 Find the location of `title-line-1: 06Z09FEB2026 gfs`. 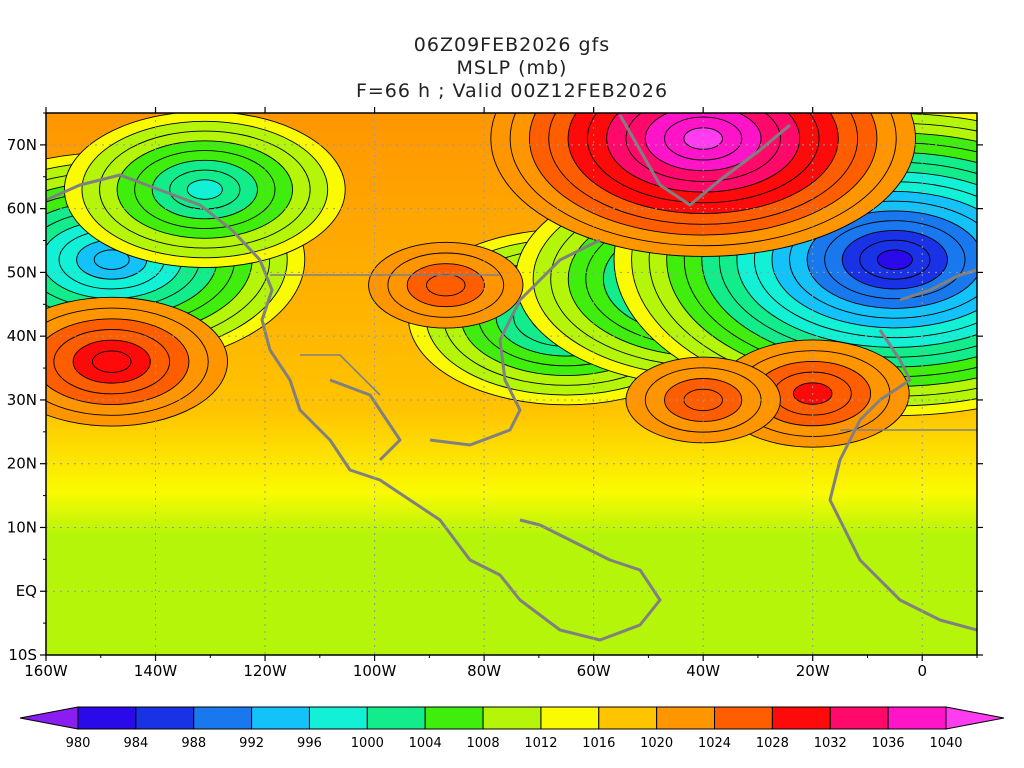

title-line-1: 06Z09FEB2026 gfs is located at coordinates (512, 45).